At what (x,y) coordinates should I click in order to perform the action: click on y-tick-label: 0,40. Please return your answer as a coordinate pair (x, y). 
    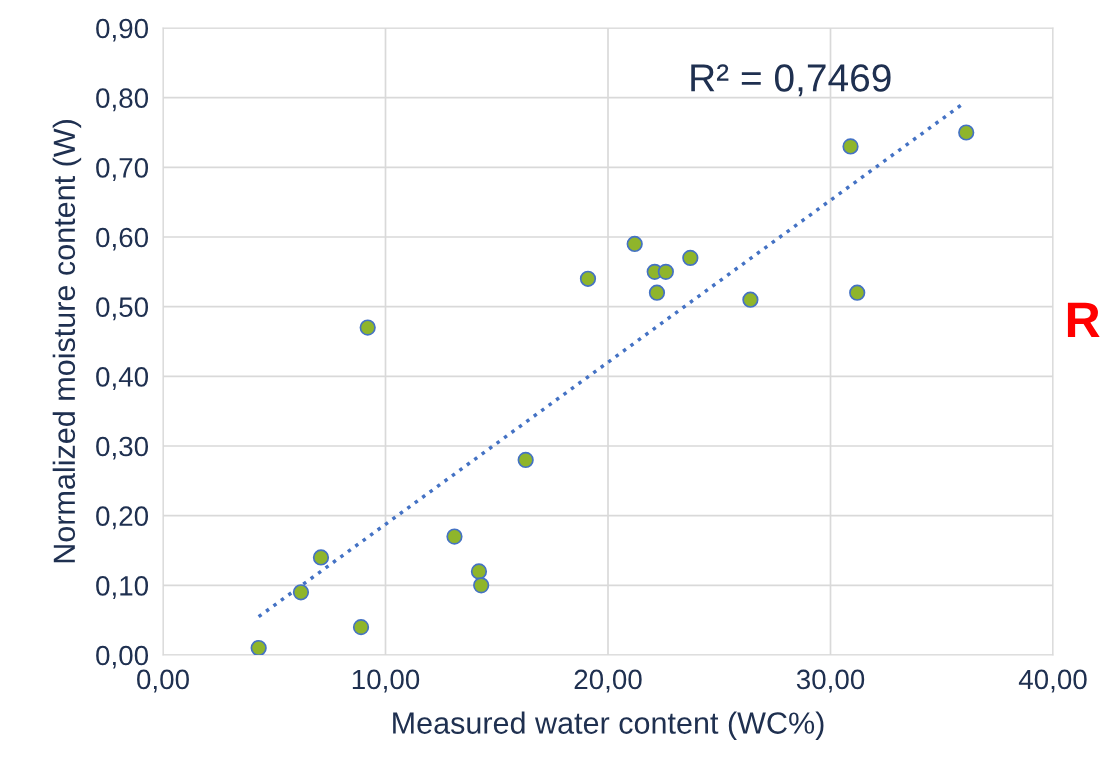
    Looking at the image, I should click on (122, 378).